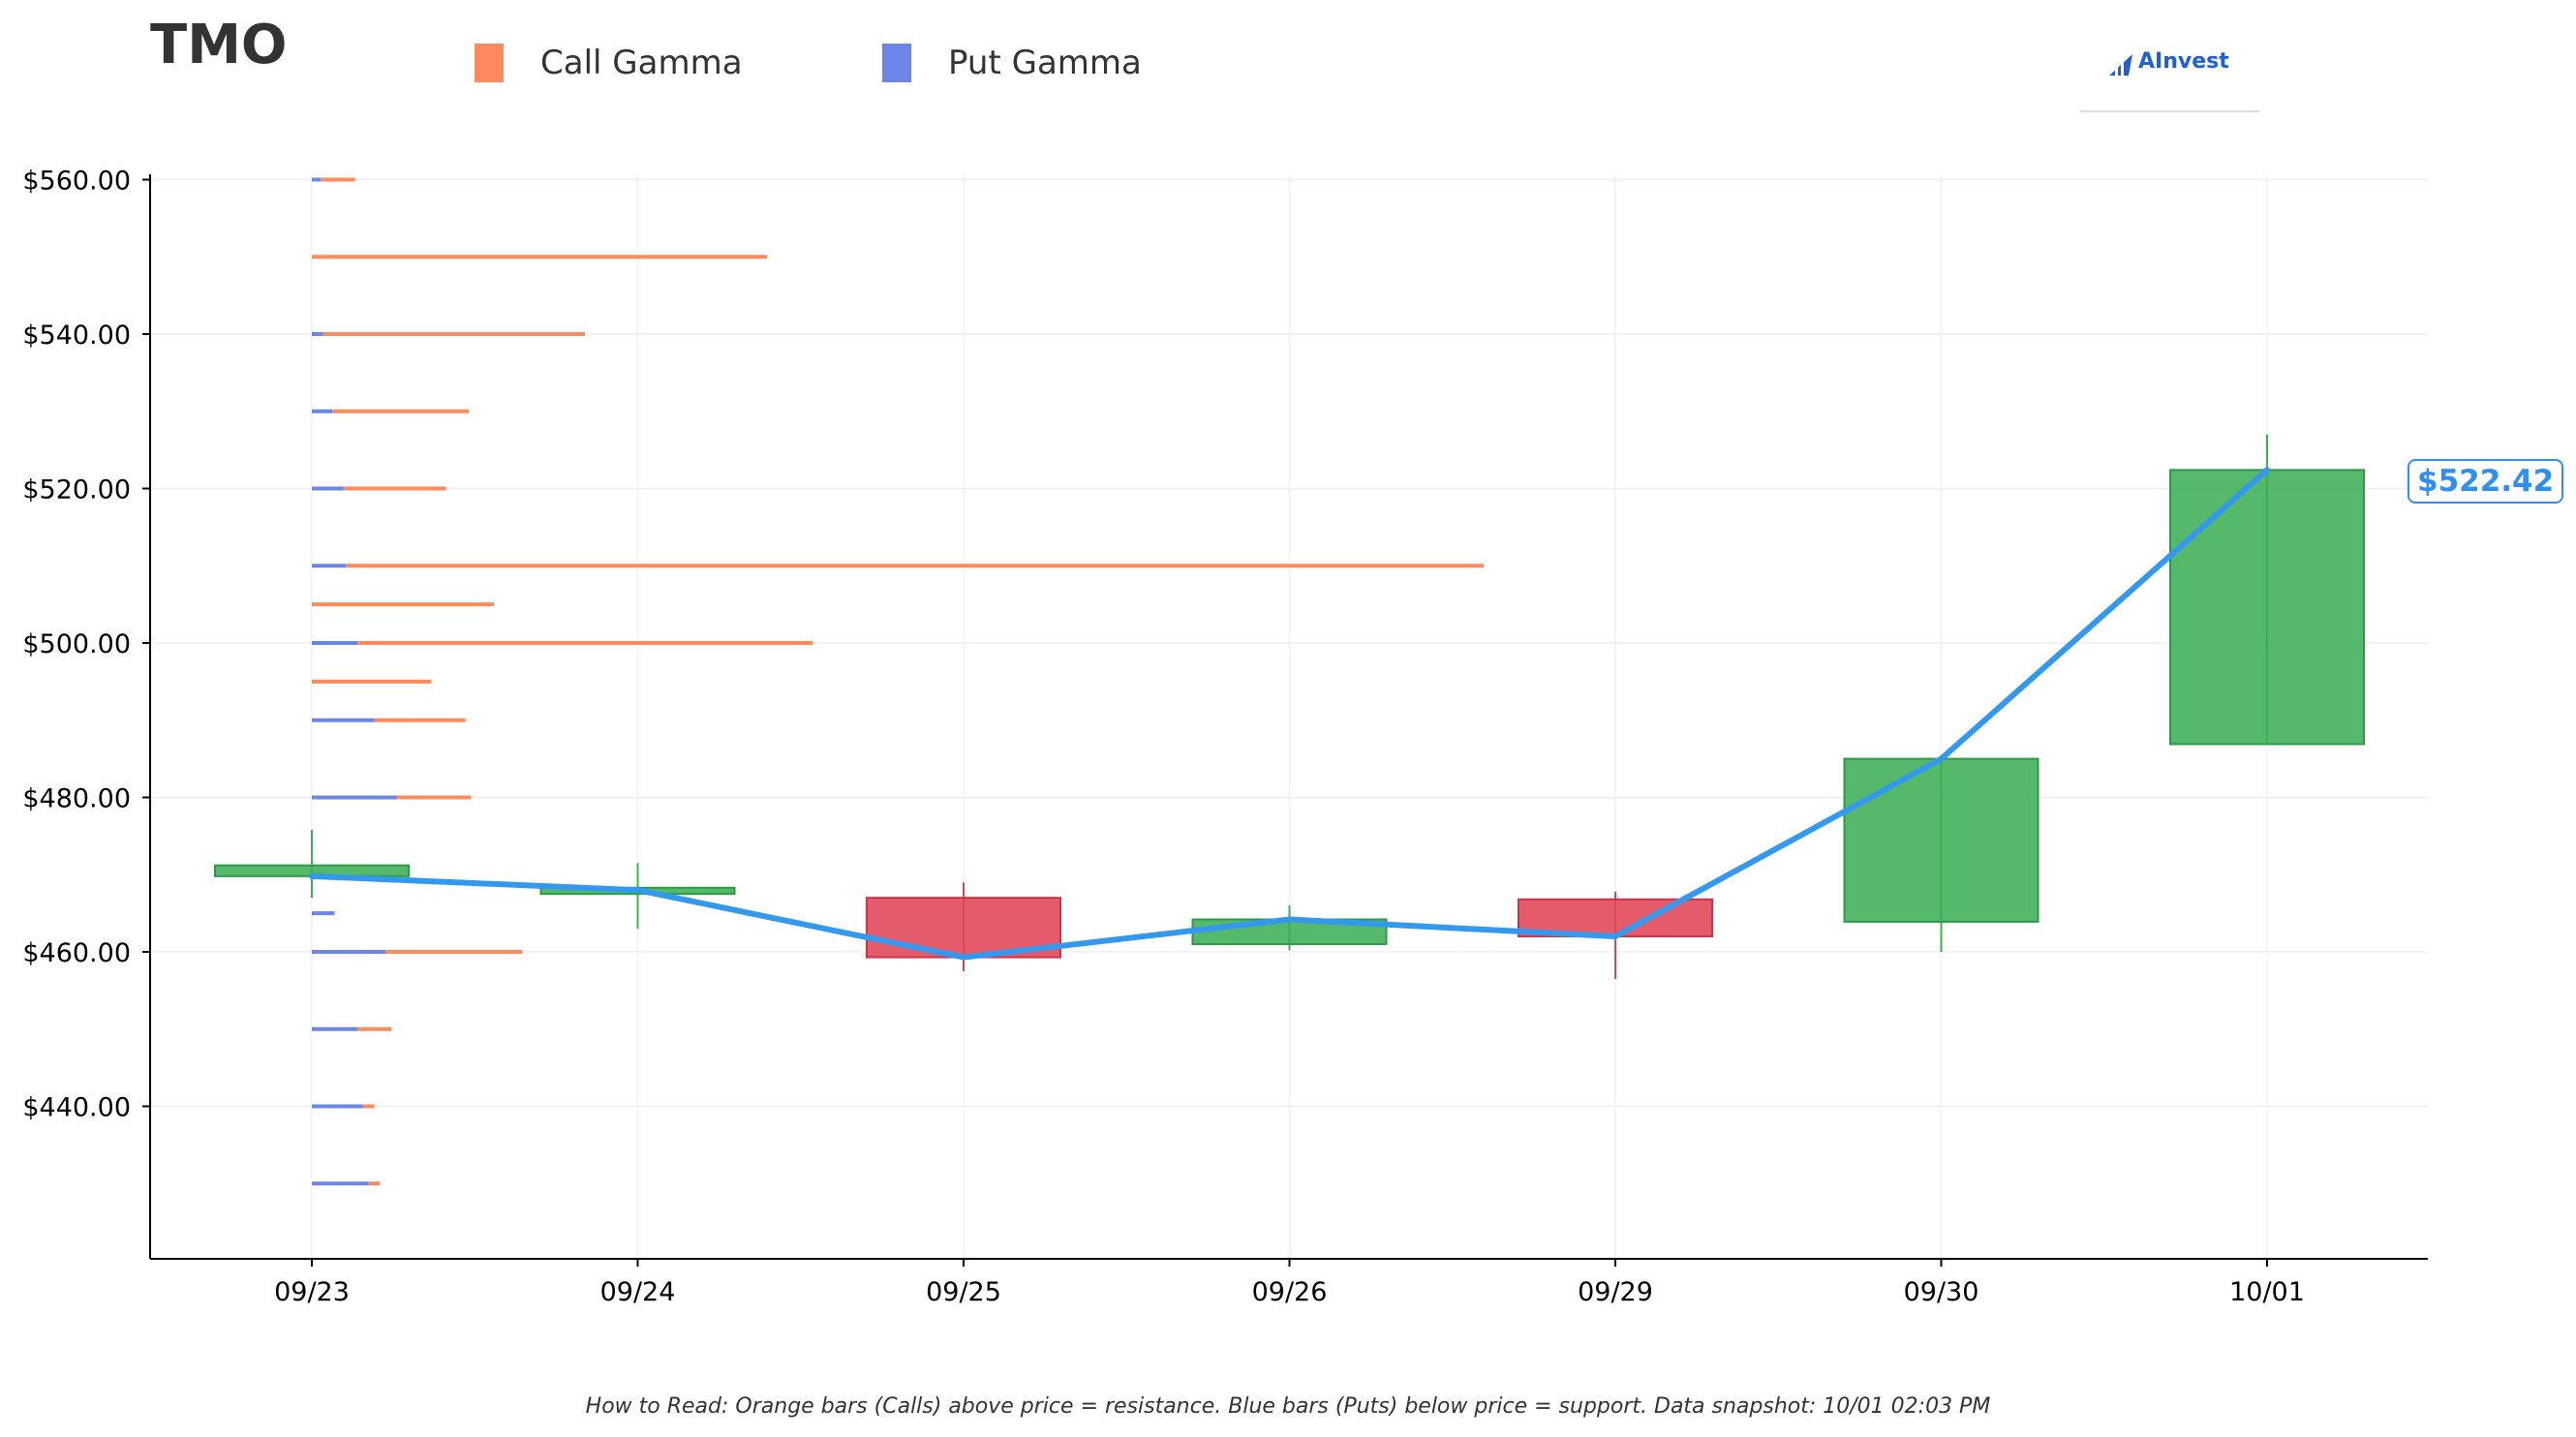 Image resolution: width=2576 pixels, height=1437 pixels. Describe the element at coordinates (76, 644) in the screenshot. I see `y-tick-label: $500.00` at that location.